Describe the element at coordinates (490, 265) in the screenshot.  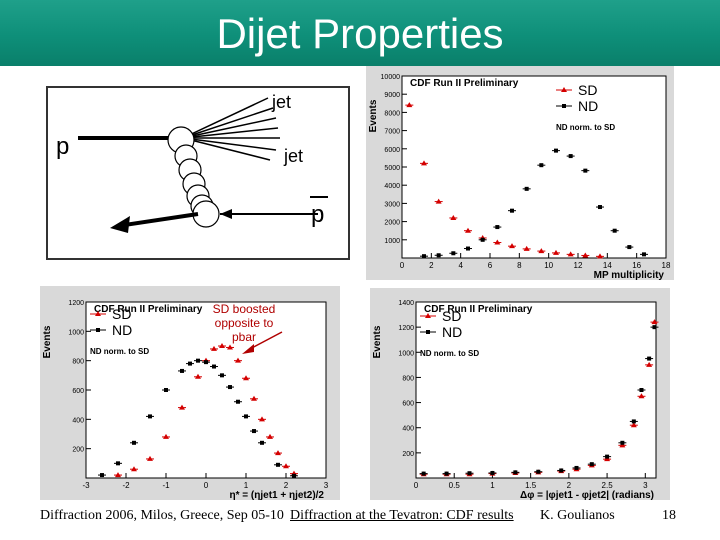
I see `x-tick-label: 6` at that location.